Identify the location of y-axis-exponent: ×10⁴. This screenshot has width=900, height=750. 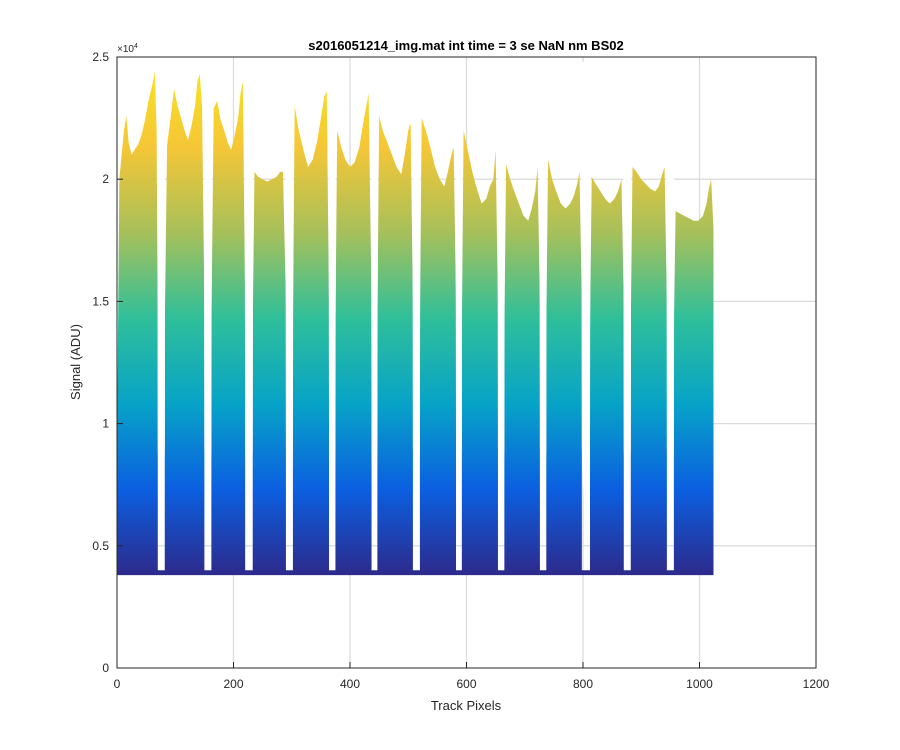
(127, 49).